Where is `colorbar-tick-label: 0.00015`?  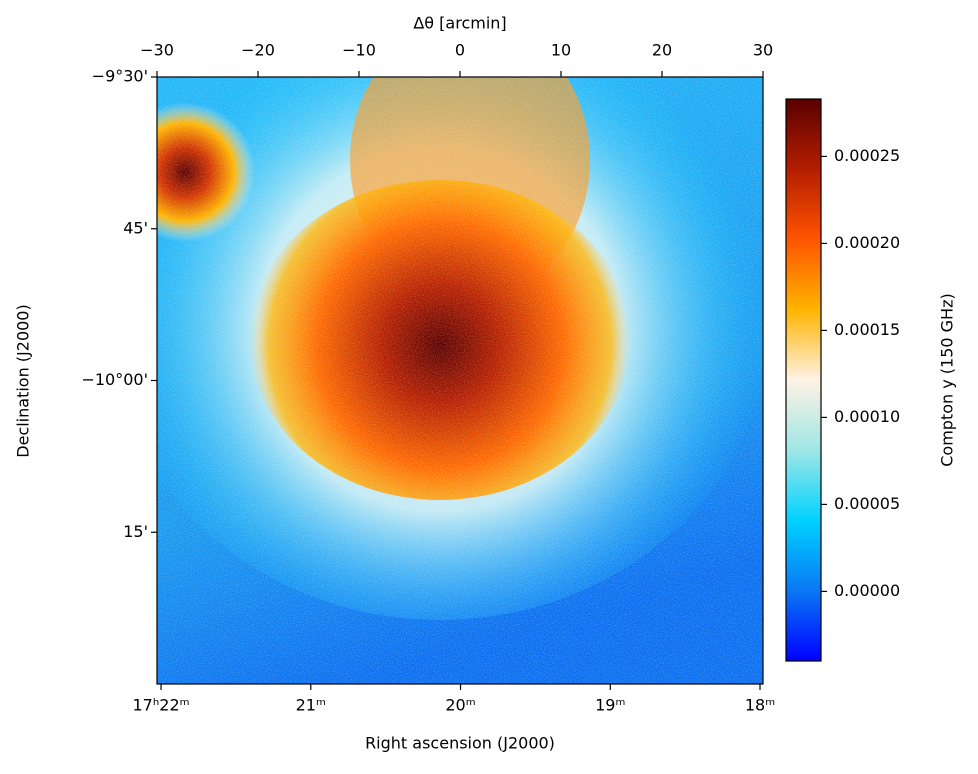 colorbar-tick-label: 0.00015 is located at coordinates (867, 329).